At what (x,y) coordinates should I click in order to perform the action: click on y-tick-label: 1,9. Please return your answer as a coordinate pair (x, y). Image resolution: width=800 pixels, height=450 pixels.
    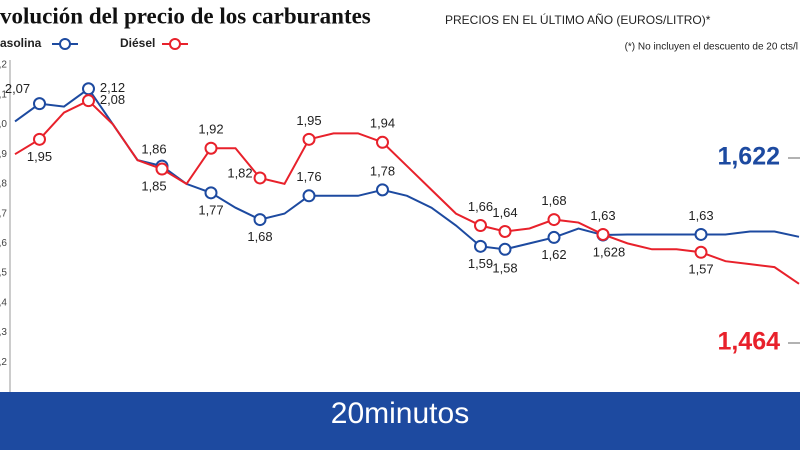
    Looking at the image, I should click on (3, 154).